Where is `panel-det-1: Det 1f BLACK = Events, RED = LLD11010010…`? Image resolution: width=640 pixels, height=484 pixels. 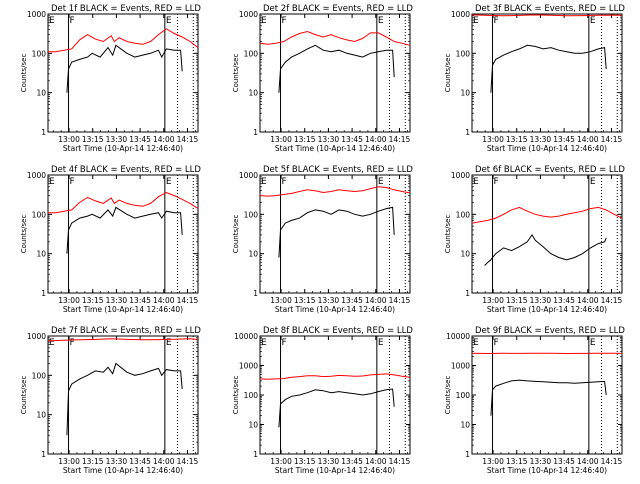
panel-det-1: Det 1f BLACK = Events, RED = LLD11010010… is located at coordinates (110, 78).